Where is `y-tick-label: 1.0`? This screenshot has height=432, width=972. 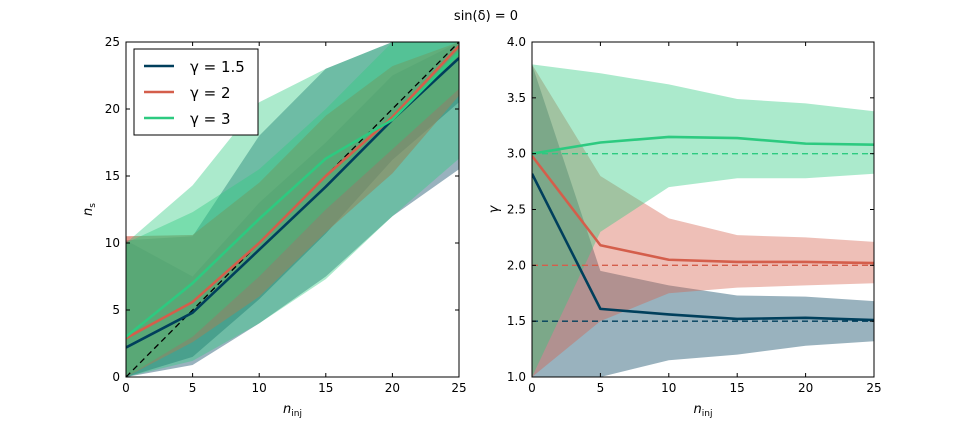 y-tick-label: 1.0 is located at coordinates (516, 377).